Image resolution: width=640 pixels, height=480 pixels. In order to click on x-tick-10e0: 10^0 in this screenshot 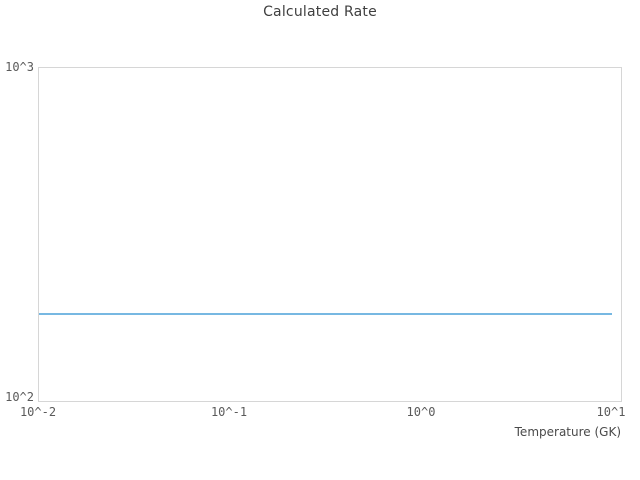, I will do `click(421, 412)`.